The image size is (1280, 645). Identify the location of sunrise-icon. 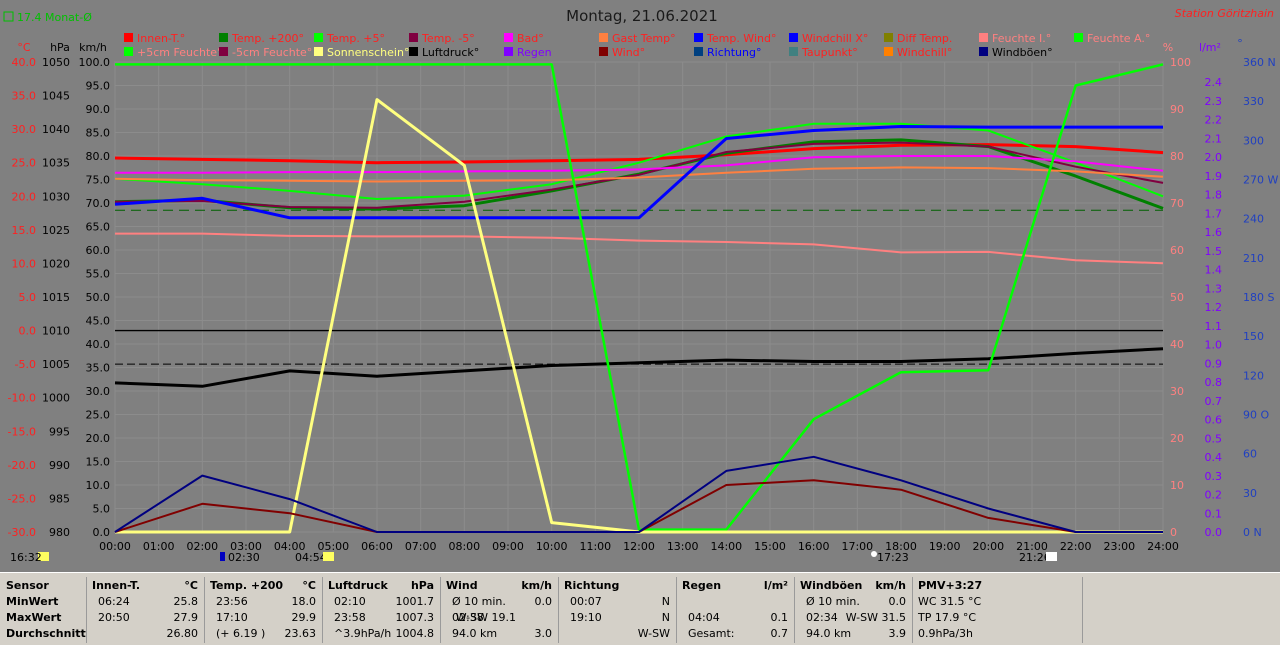
(43, 556).